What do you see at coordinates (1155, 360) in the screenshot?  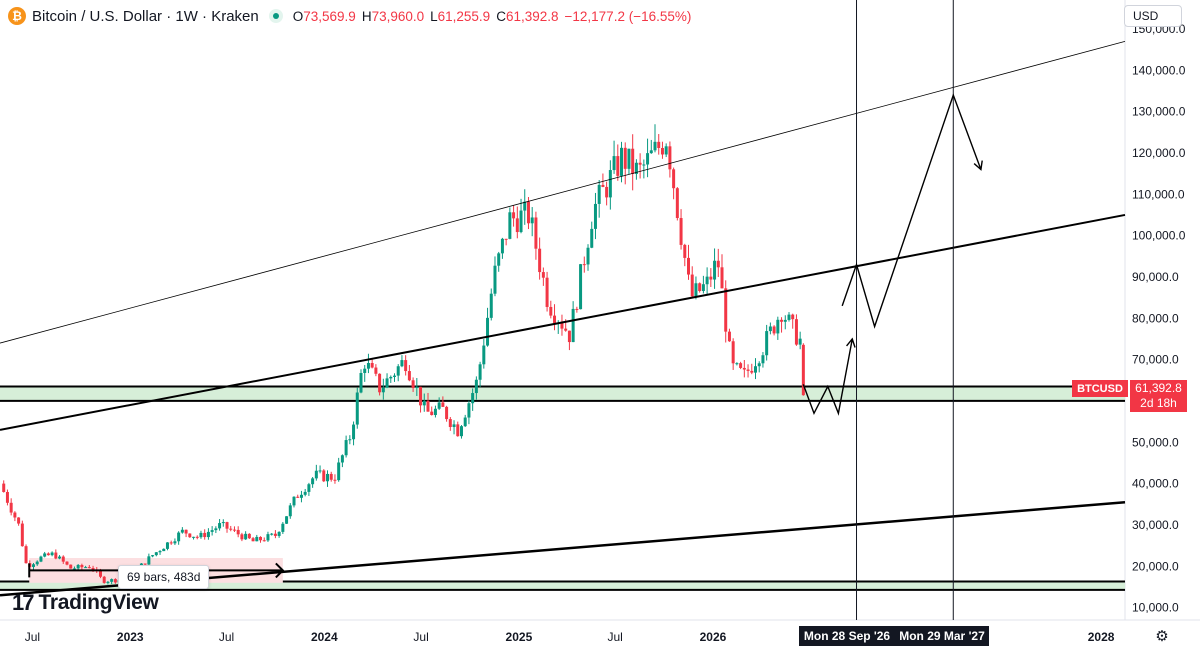 I see `y-tick-label: 70,000.0` at bounding box center [1155, 360].